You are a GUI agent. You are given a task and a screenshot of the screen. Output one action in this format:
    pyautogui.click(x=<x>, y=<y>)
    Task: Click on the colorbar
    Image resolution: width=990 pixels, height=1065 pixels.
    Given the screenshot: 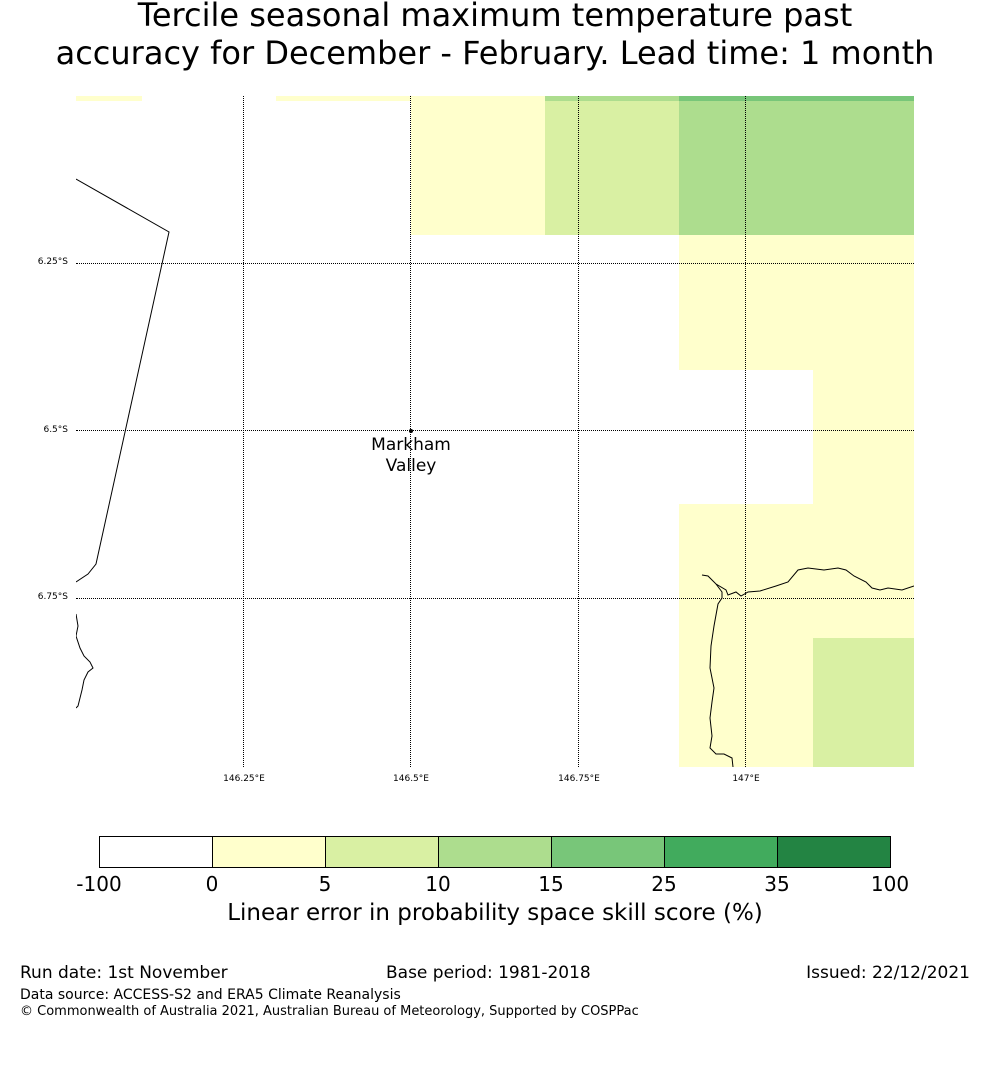 What is the action you would take?
    pyautogui.click(x=495, y=852)
    